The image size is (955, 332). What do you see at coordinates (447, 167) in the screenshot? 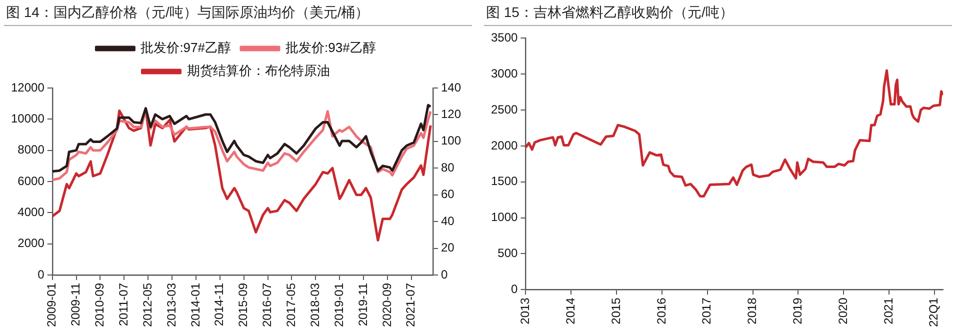
I see `y2-tick-label: 80` at bounding box center [447, 167].